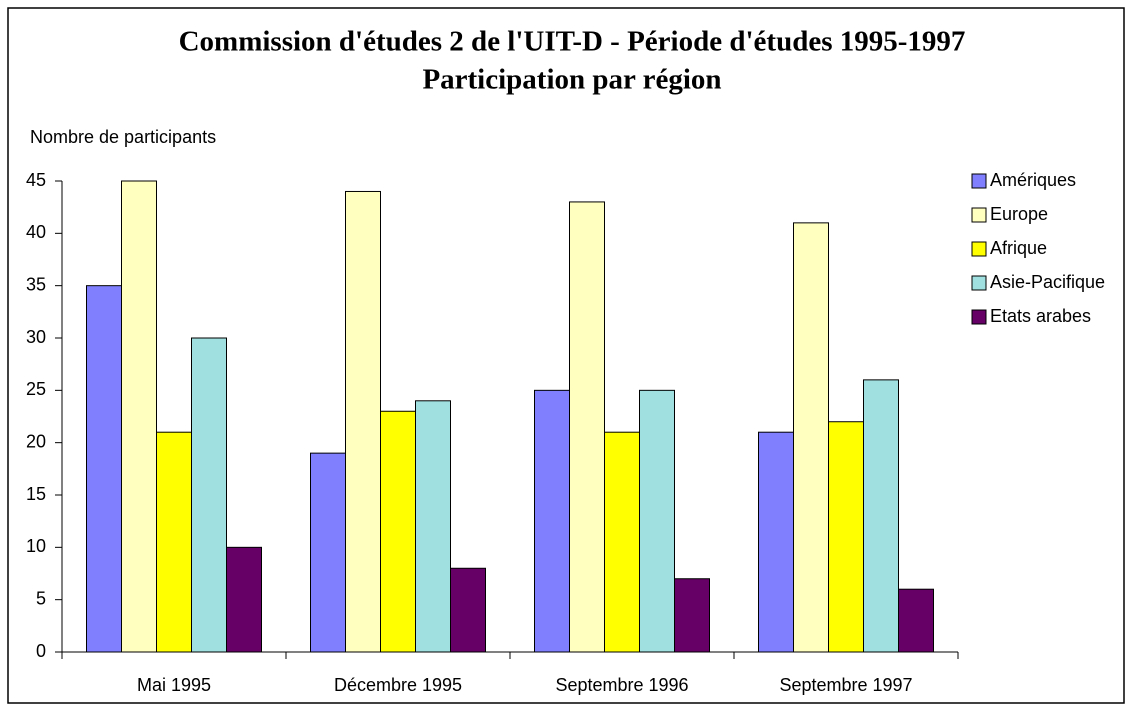 The image size is (1133, 711). I want to click on x-tick-label: Décembre 1995, so click(398, 685).